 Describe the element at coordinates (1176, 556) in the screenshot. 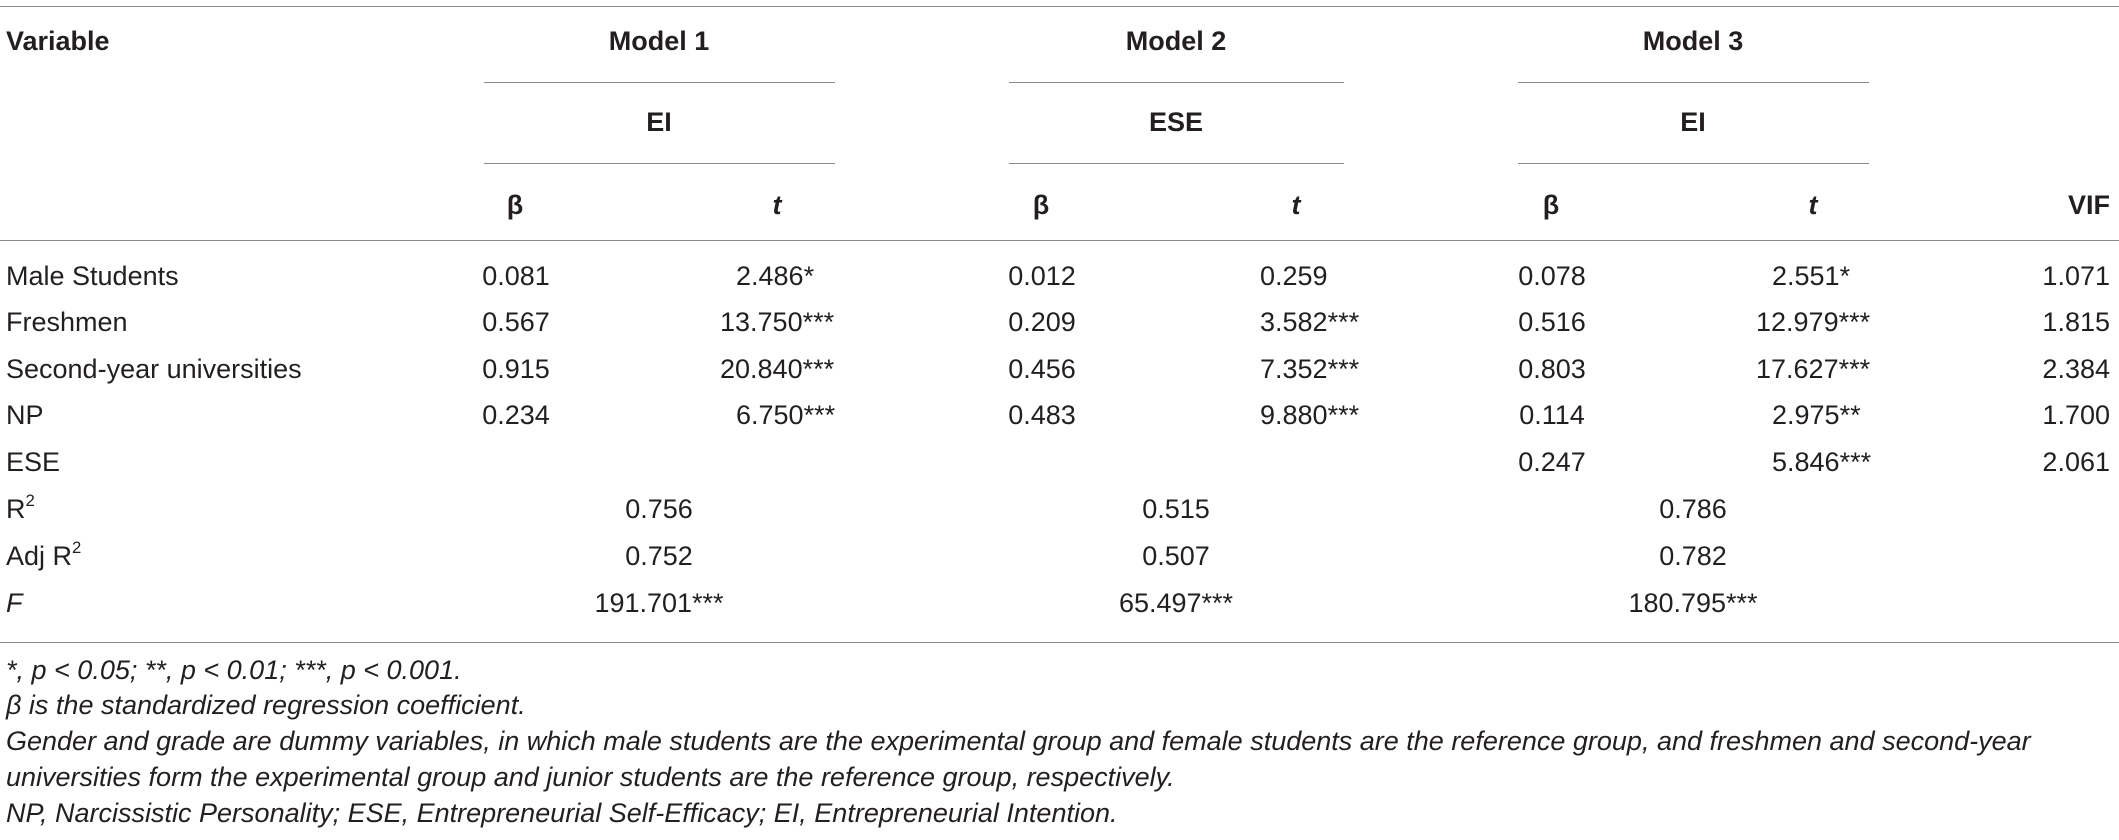

I see `stat-m2: 0.507` at that location.